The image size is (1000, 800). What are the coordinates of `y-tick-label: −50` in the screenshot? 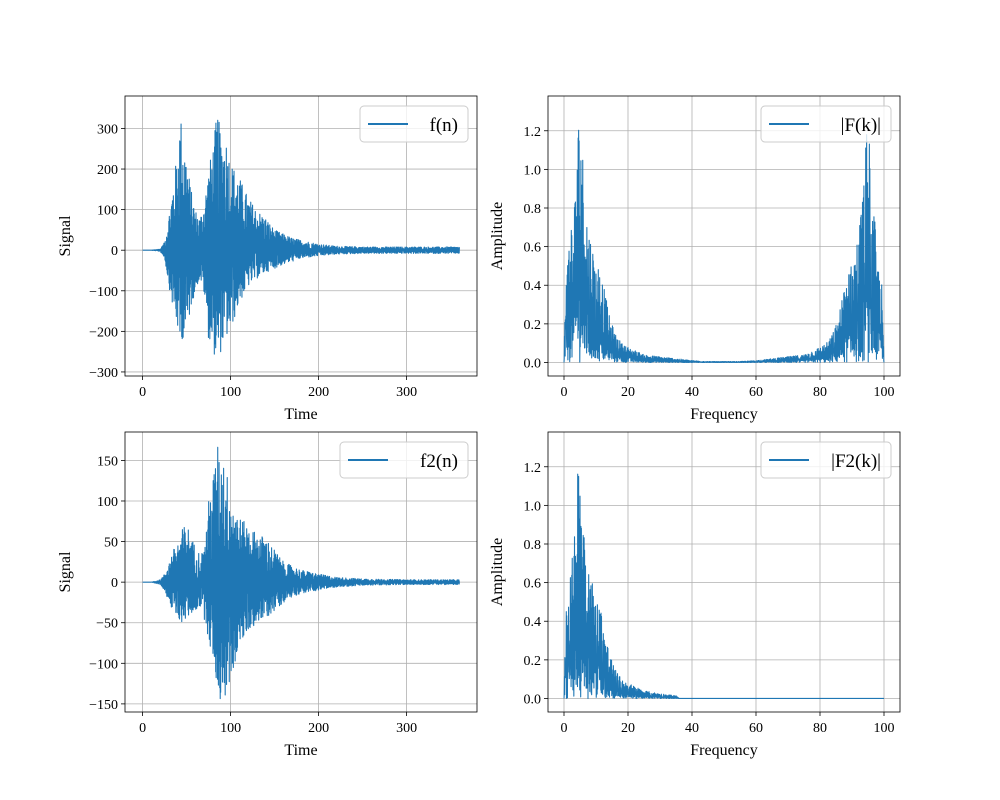 It's located at (107, 624).